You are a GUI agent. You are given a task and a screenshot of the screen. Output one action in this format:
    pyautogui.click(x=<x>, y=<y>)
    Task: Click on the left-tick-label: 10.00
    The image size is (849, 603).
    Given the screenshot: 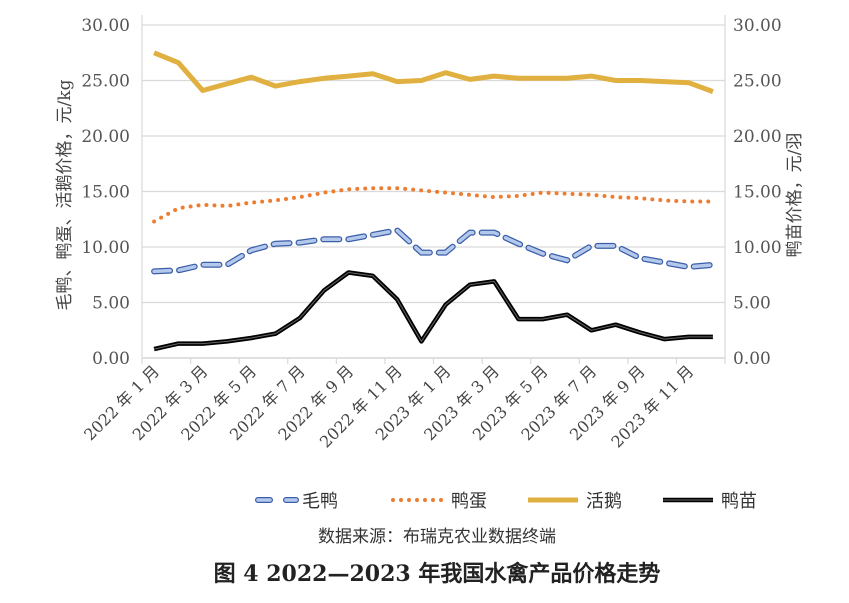 What is the action you would take?
    pyautogui.click(x=105, y=248)
    